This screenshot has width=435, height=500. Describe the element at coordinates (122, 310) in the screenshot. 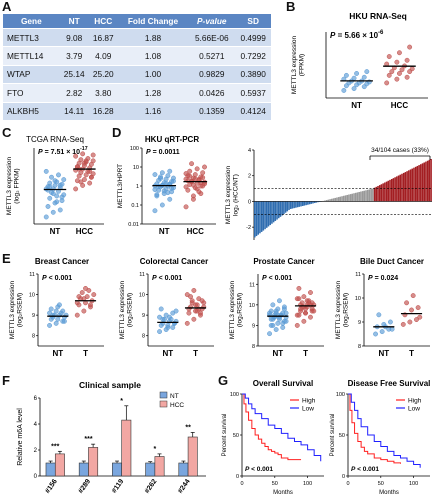

I see `y-axis-label: METTL3 expression` at that location.